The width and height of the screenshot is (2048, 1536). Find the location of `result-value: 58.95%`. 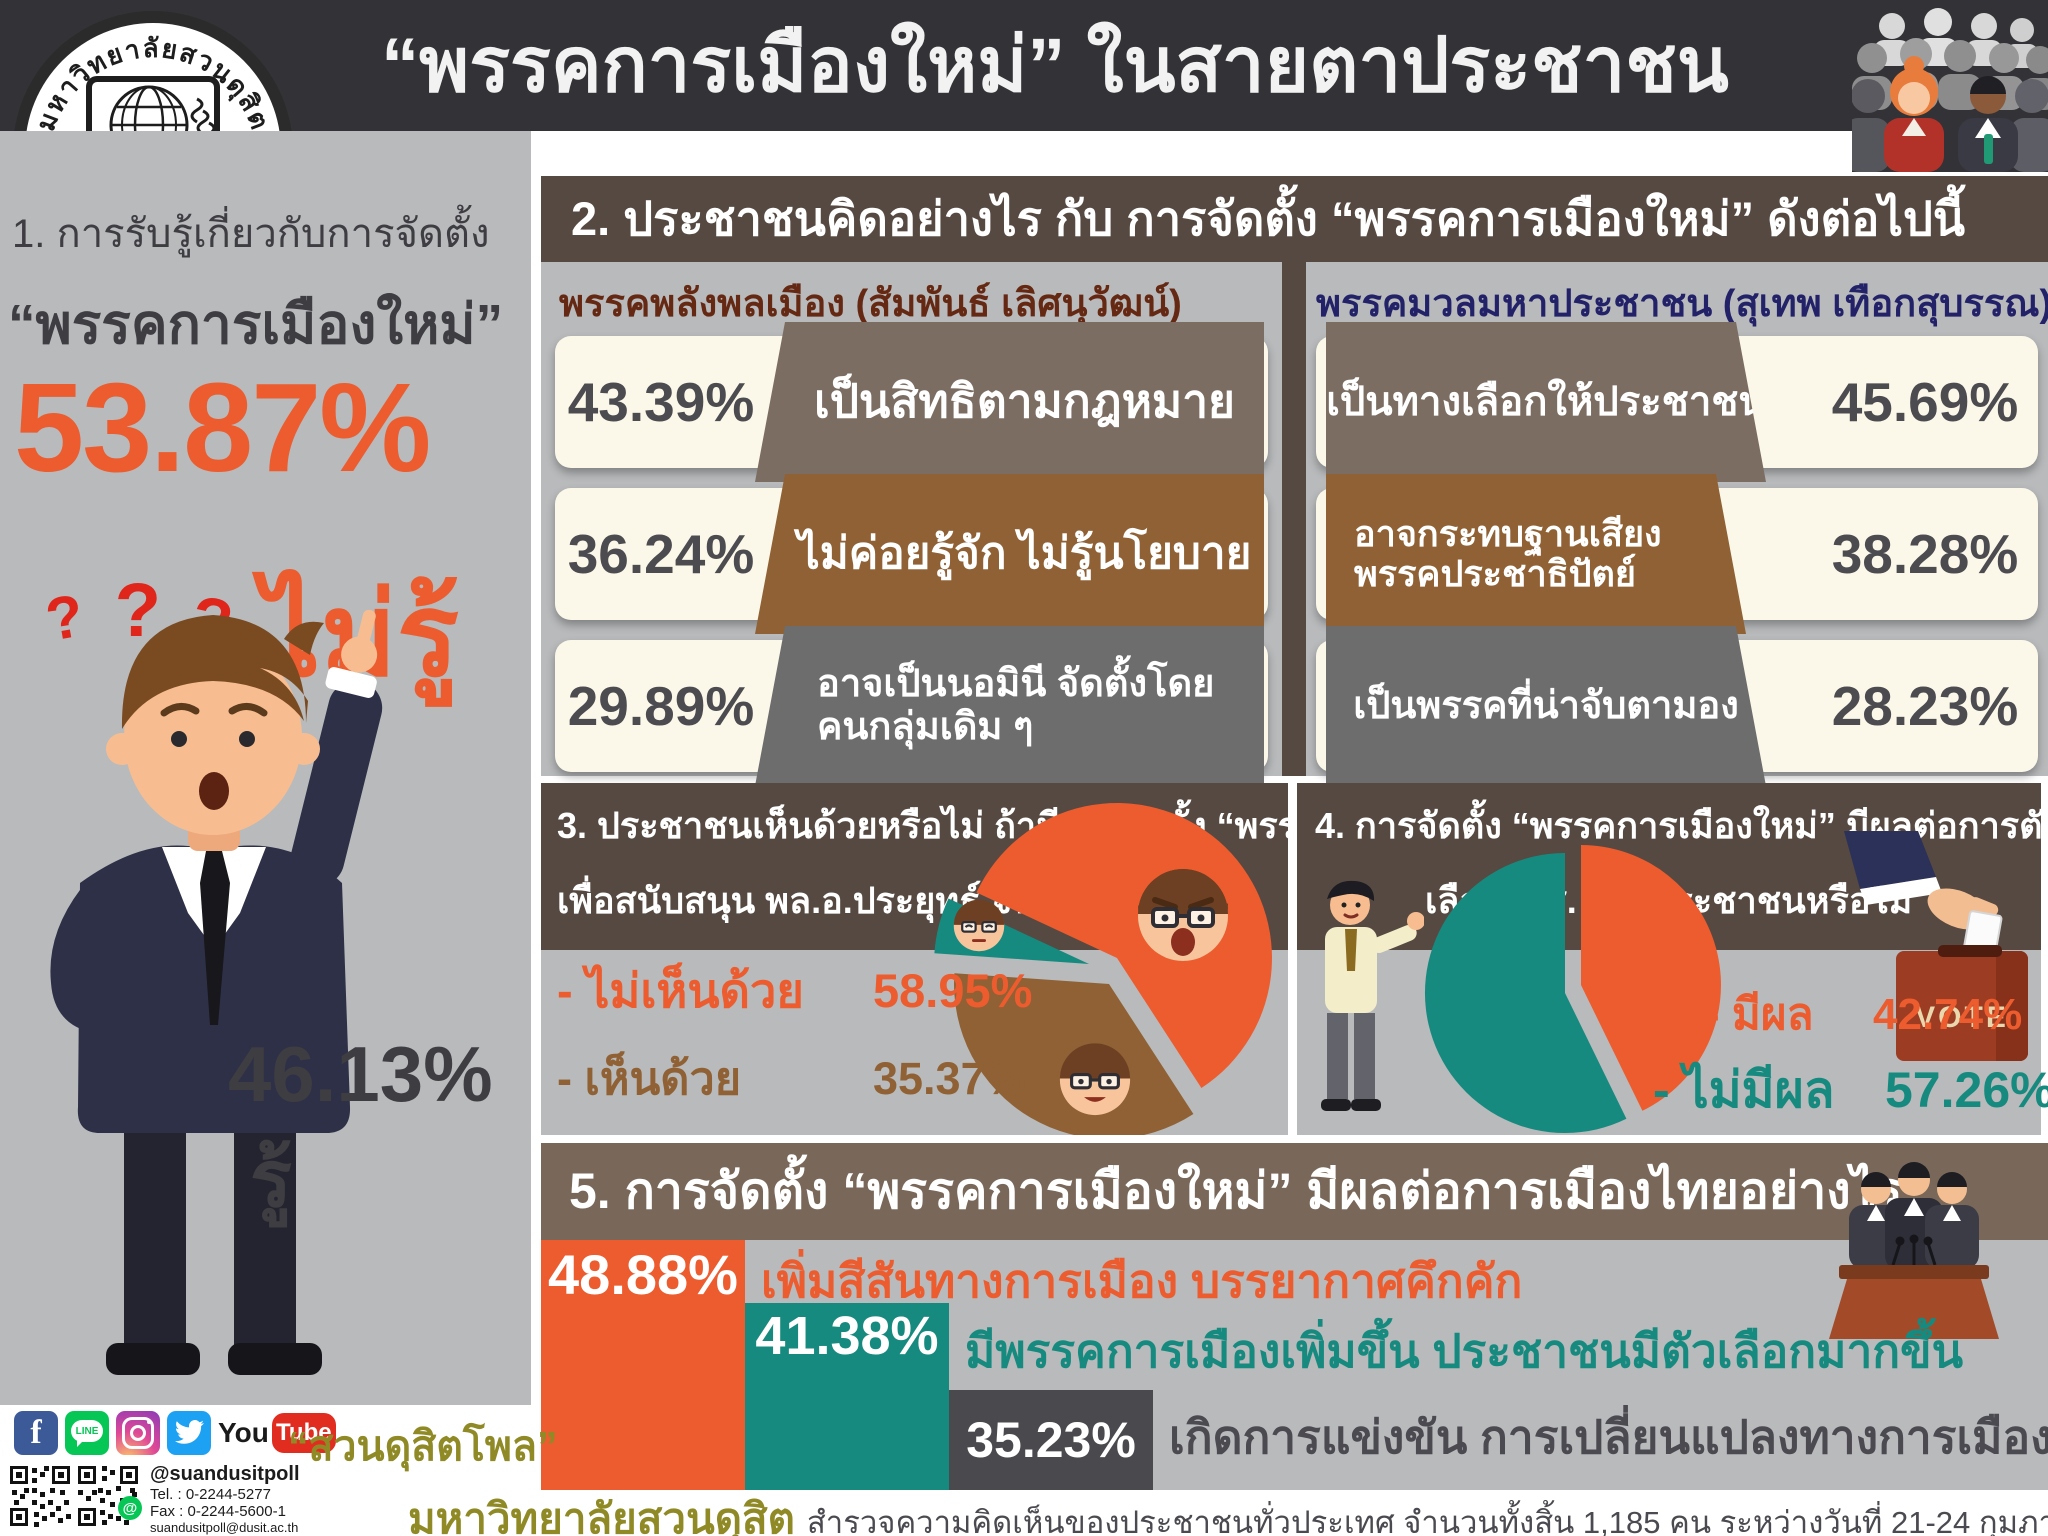

result-value: 58.95% is located at coordinates (953, 990).